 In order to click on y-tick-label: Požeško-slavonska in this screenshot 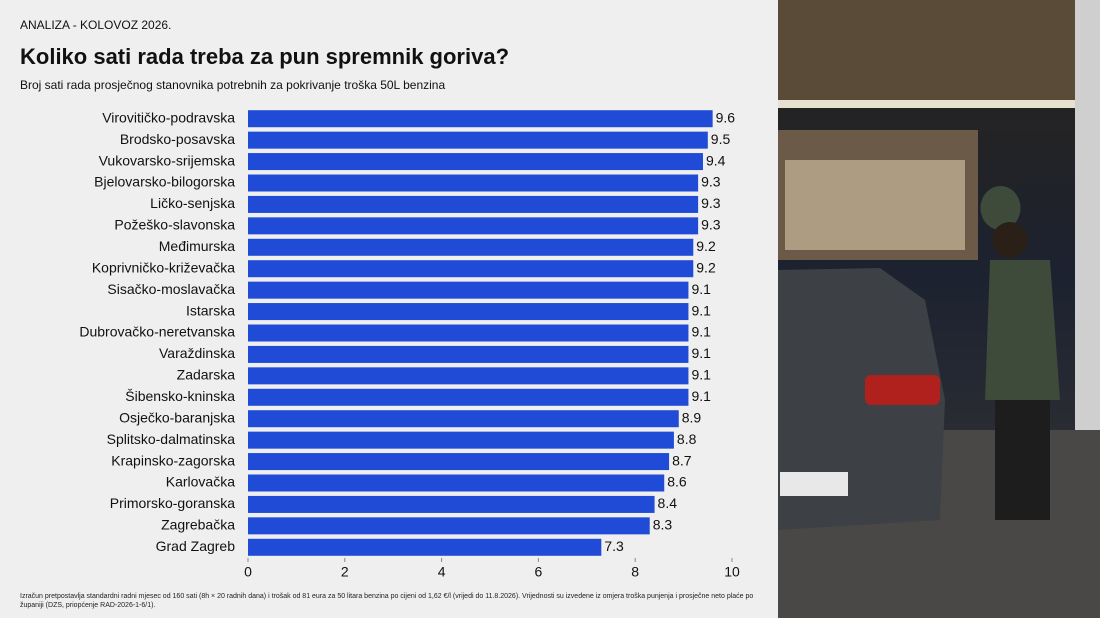, I will do `click(174, 225)`.